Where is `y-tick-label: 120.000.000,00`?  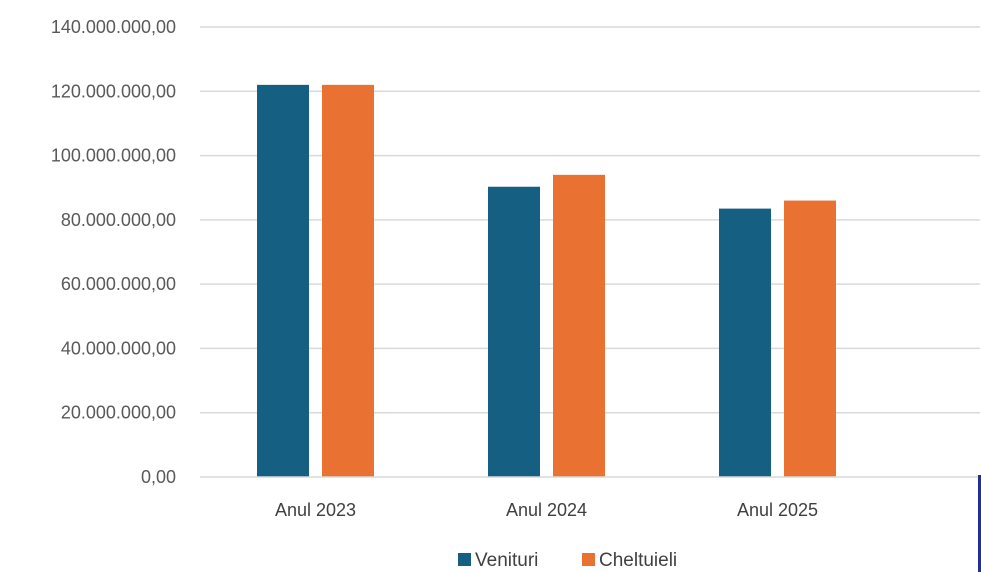 y-tick-label: 120.000.000,00 is located at coordinates (113, 91).